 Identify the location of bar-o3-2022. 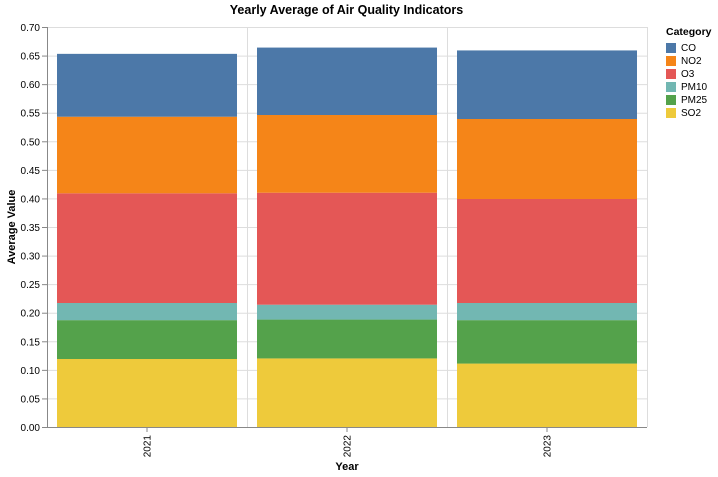
(347, 248).